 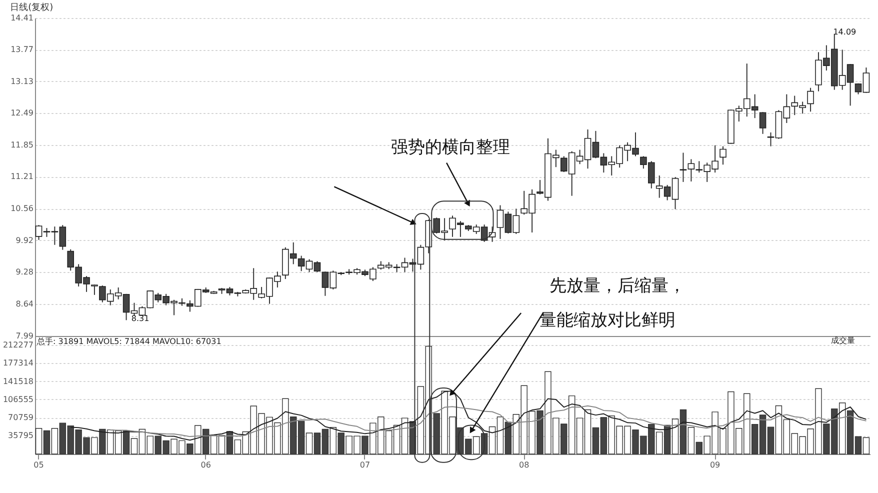 I want to click on y-tick-label: 9.28, so click(x=25, y=272).